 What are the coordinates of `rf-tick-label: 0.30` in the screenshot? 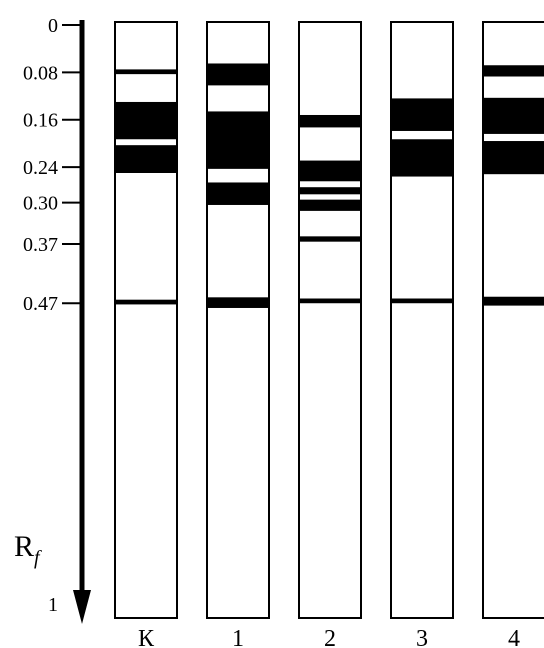 It's located at (40, 204).